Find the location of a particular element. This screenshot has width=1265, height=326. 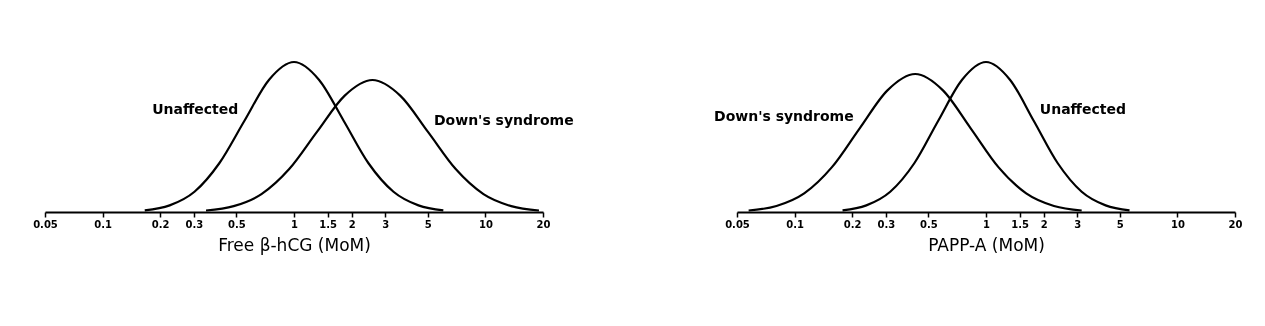

x-axis-title: Free β-hCG (MoM) is located at coordinates (294, 244).